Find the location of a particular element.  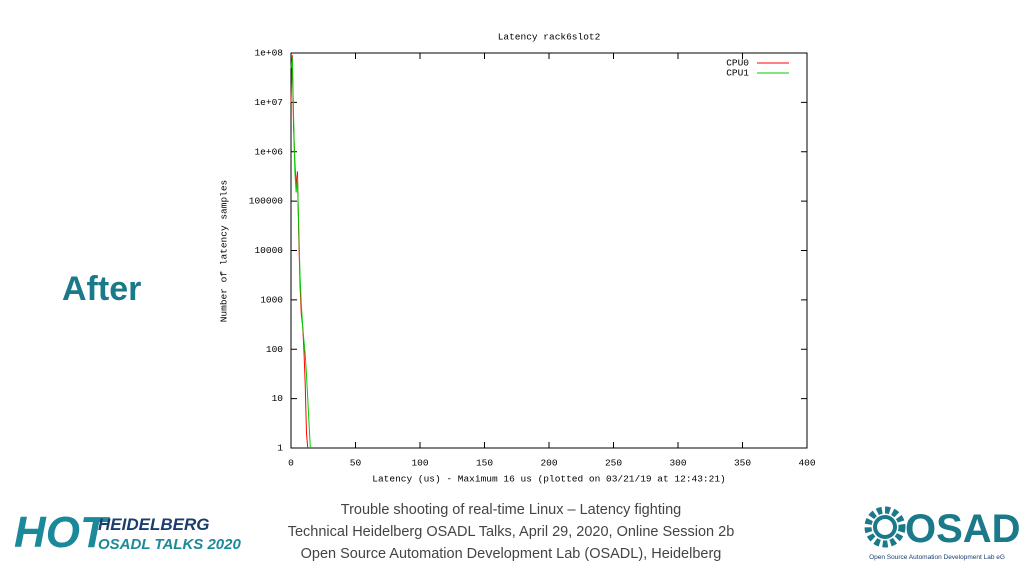

x-tick-label: 200 is located at coordinates (548, 463).